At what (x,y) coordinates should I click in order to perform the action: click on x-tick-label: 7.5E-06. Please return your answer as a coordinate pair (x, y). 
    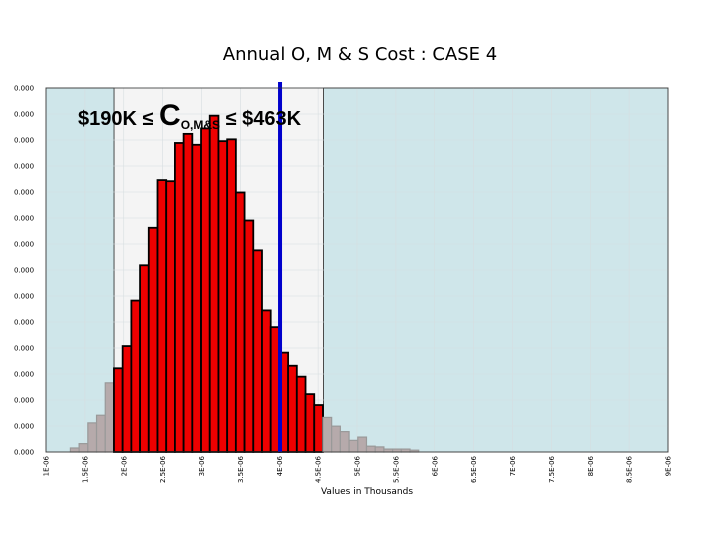
    Looking at the image, I should click on (552, 469).